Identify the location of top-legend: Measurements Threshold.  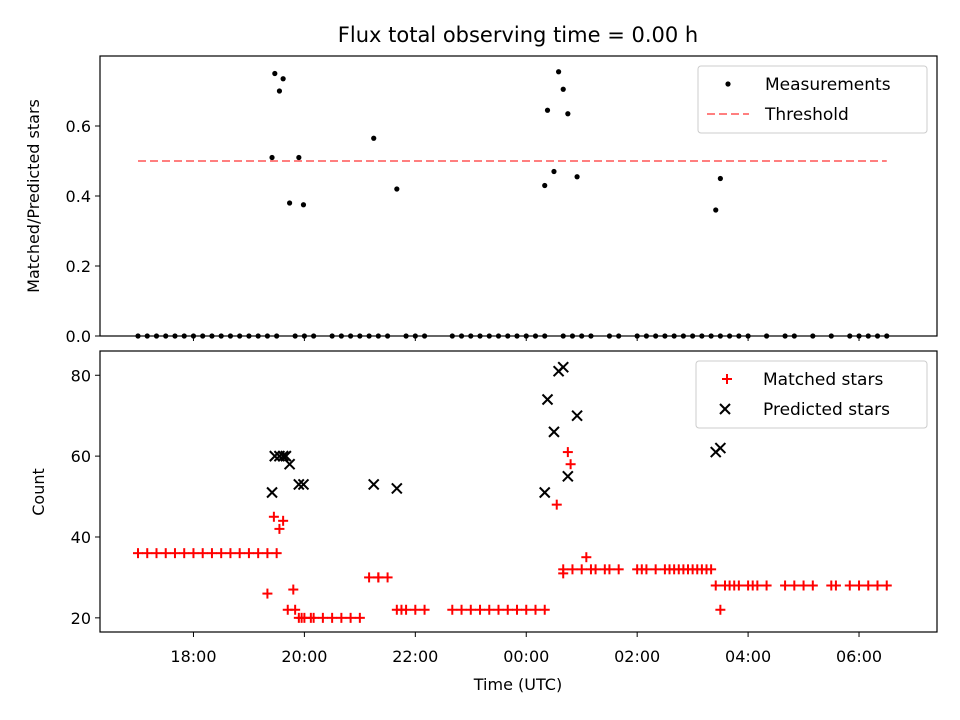
(812, 99).